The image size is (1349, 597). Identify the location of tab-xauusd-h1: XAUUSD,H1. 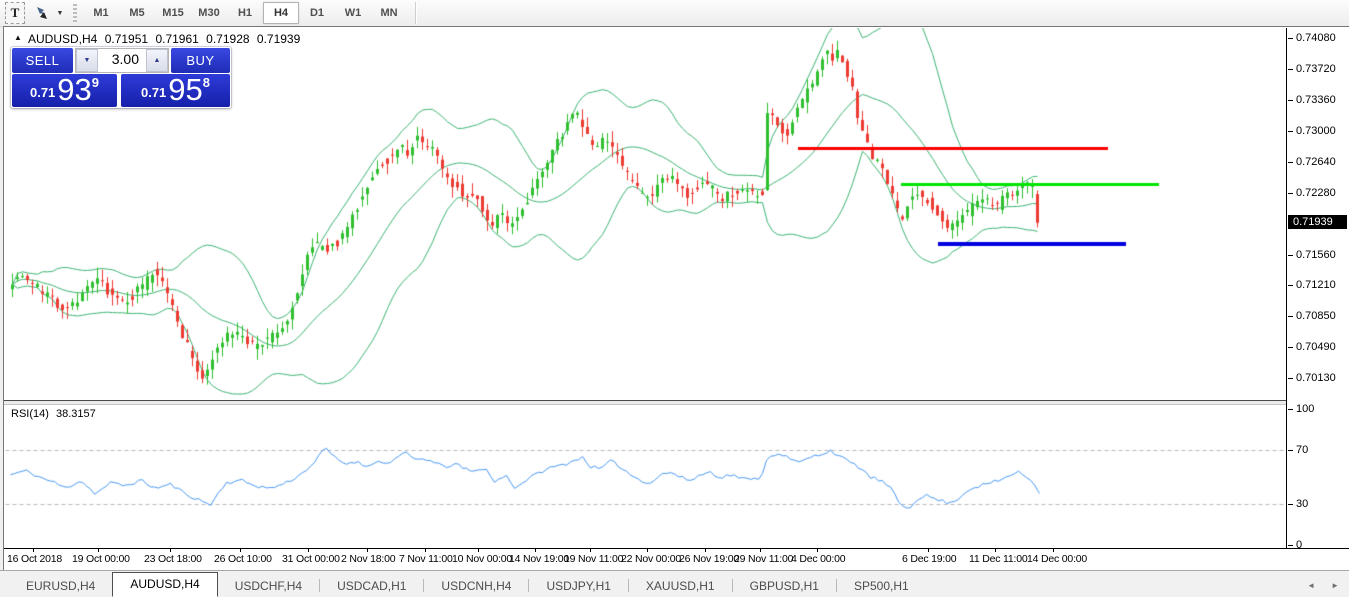
(680, 586).